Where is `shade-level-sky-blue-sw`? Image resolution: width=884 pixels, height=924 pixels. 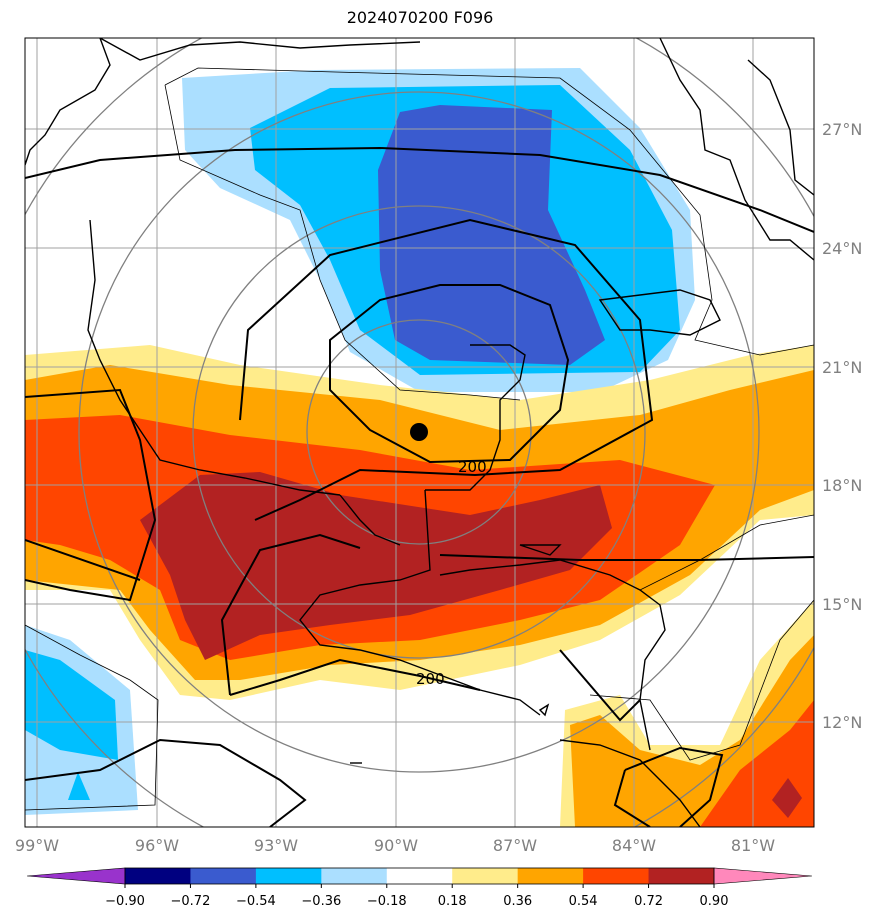
shade-level-sky-blue-sw is located at coordinates (71, 705).